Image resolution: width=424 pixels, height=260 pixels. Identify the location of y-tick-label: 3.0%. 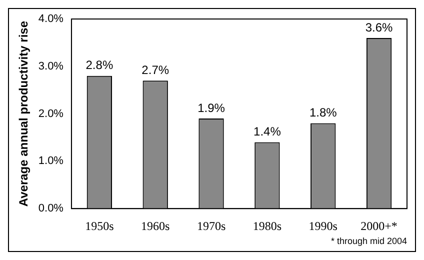
(51, 66).